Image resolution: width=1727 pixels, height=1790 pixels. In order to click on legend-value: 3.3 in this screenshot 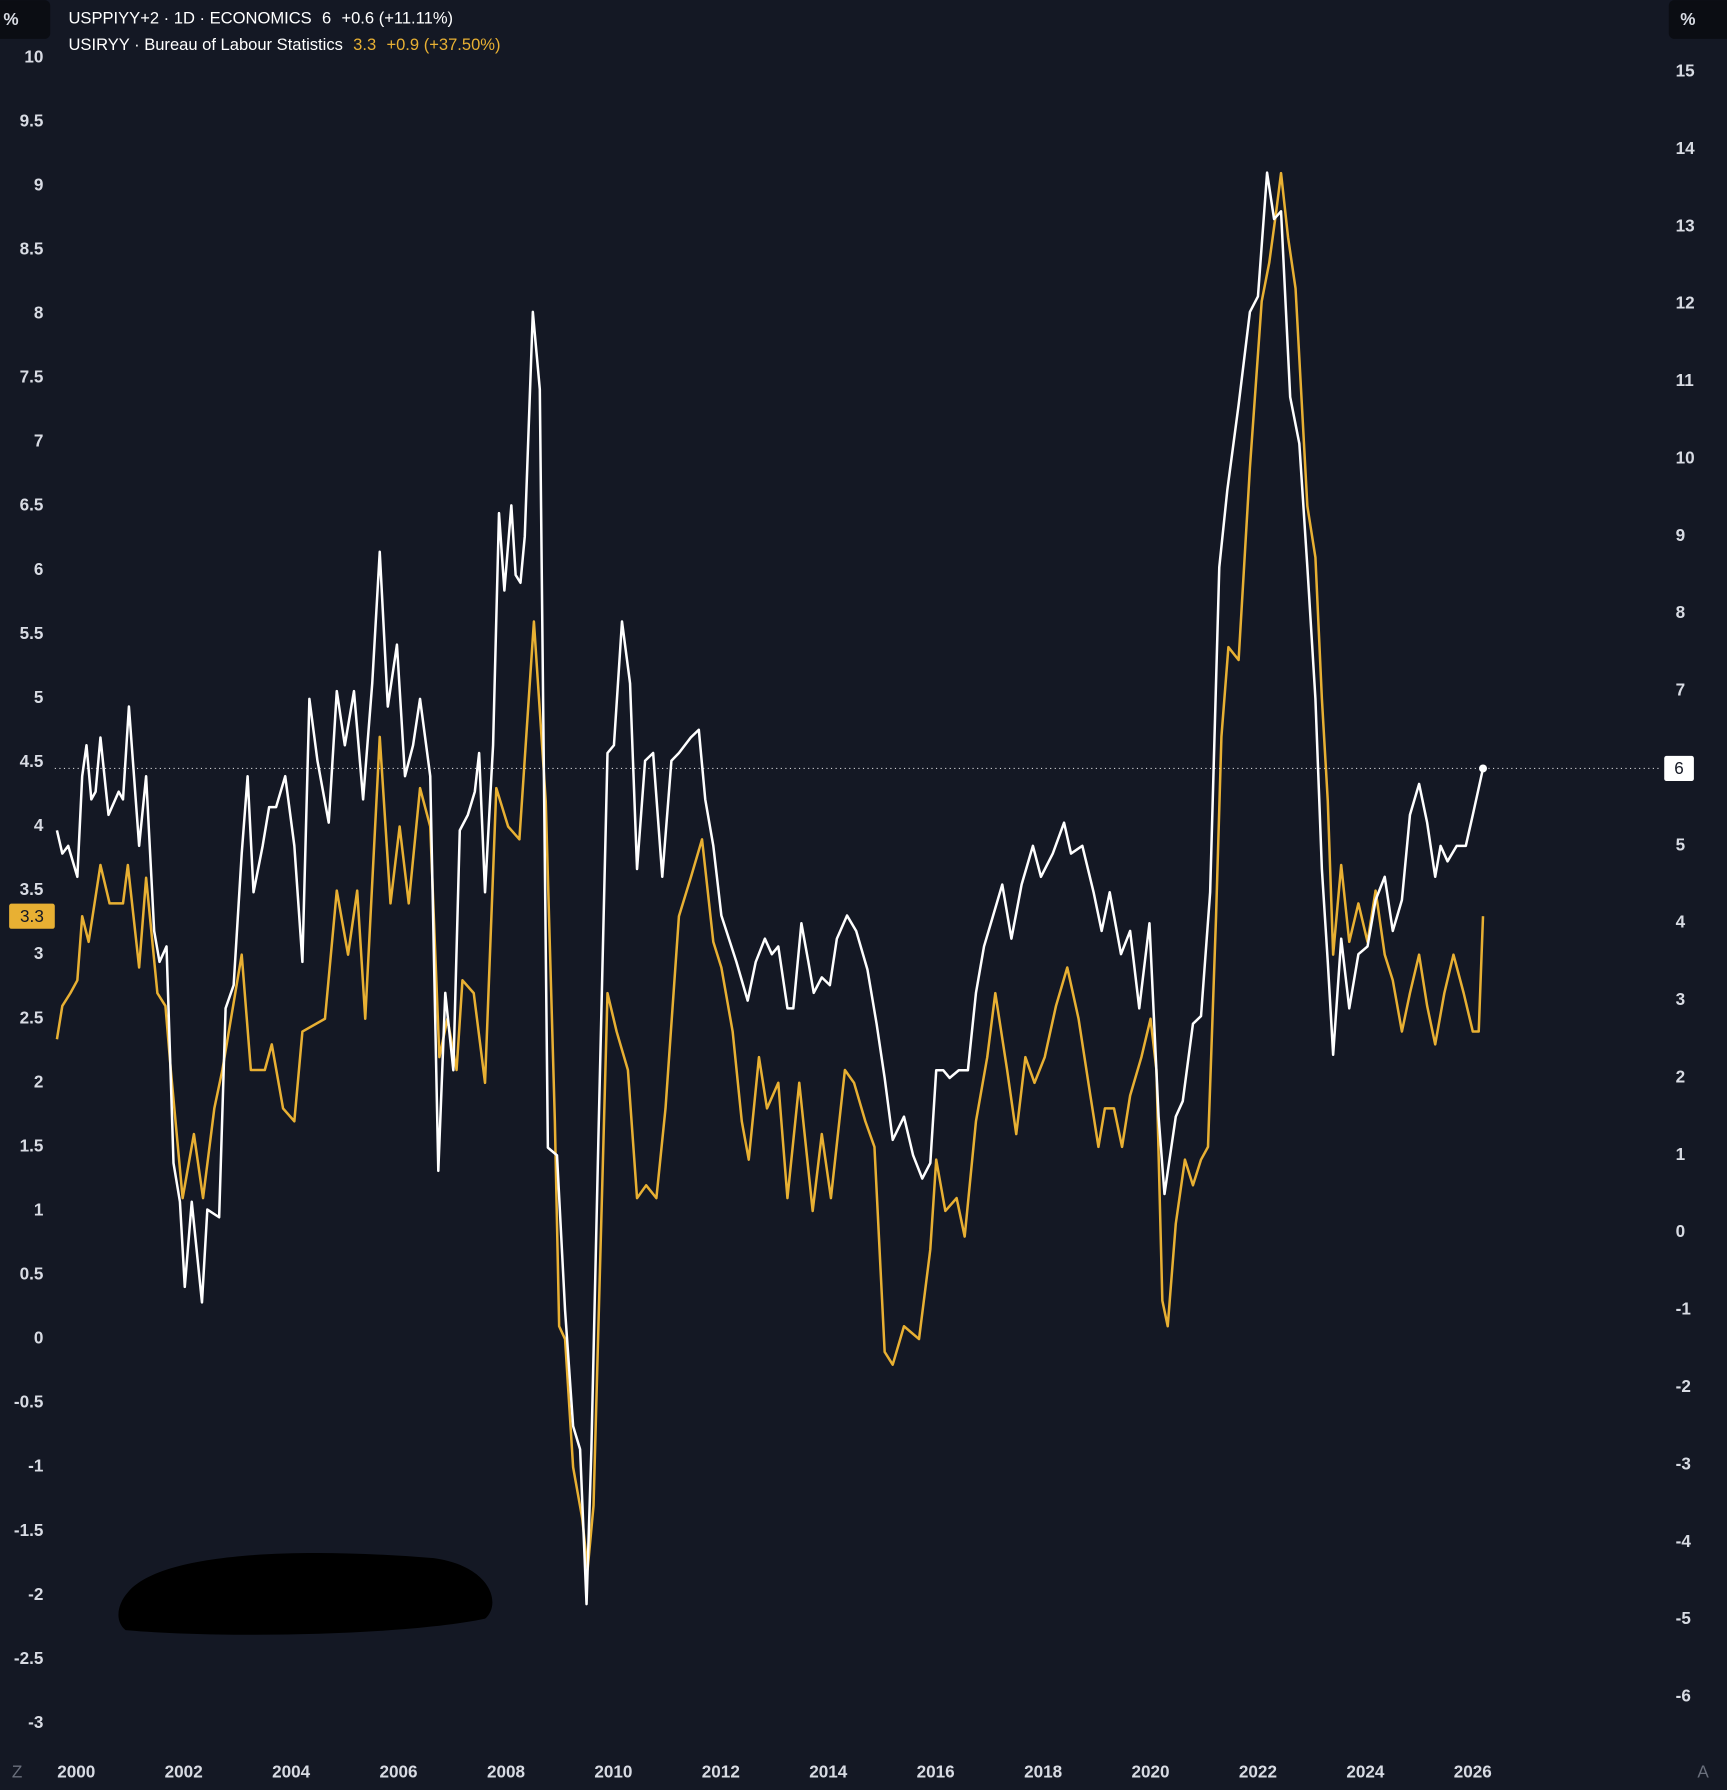, I will do `click(364, 44)`.